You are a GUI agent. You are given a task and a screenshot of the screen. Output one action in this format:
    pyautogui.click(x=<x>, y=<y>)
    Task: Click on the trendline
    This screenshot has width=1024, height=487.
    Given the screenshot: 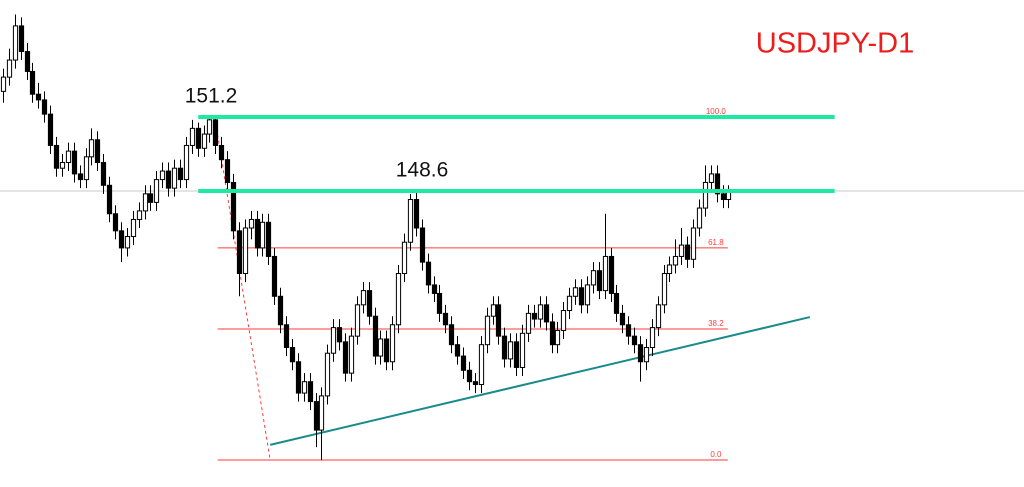 What is the action you would take?
    pyautogui.click(x=540, y=381)
    